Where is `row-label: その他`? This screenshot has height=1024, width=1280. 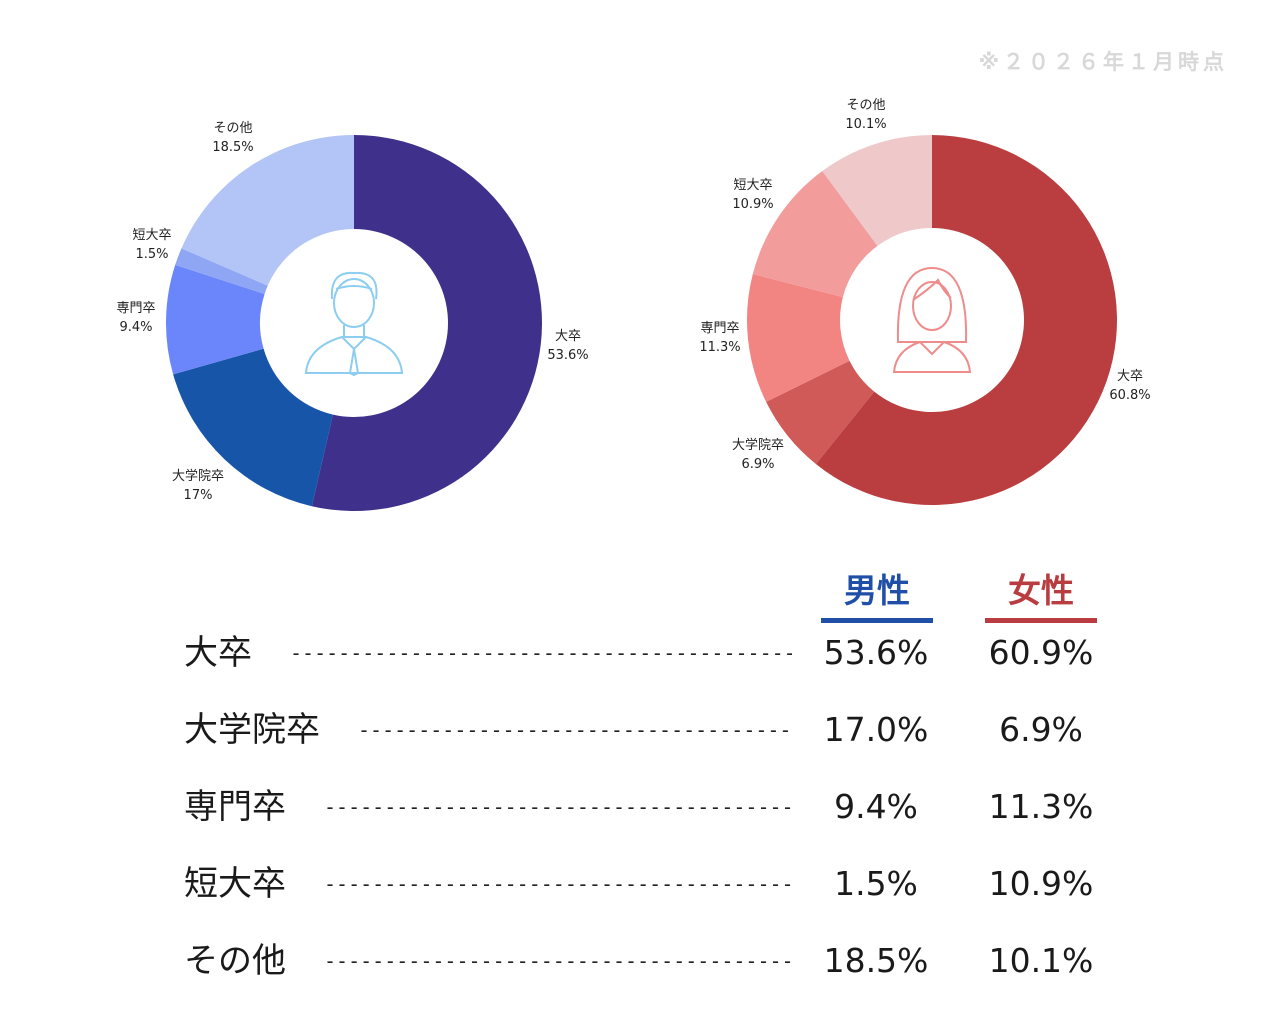 row-label: その他 is located at coordinates (235, 961).